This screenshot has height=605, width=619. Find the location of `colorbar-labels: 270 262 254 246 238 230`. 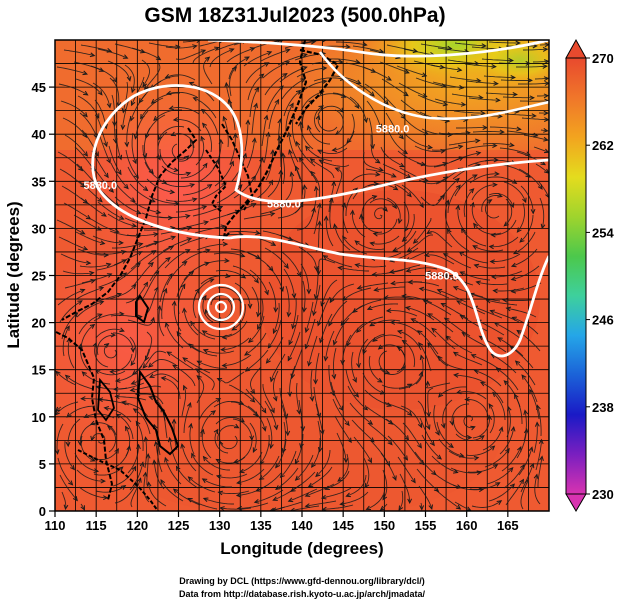

colorbar-labels: 270 262 254 246 238 230 is located at coordinates (600, 276).